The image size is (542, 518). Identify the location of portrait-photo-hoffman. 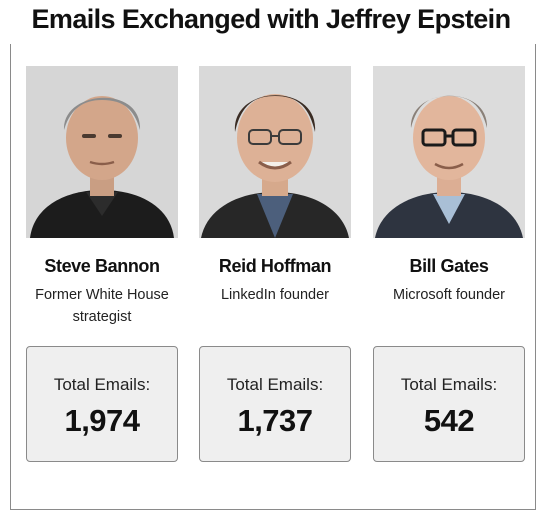
(275, 152).